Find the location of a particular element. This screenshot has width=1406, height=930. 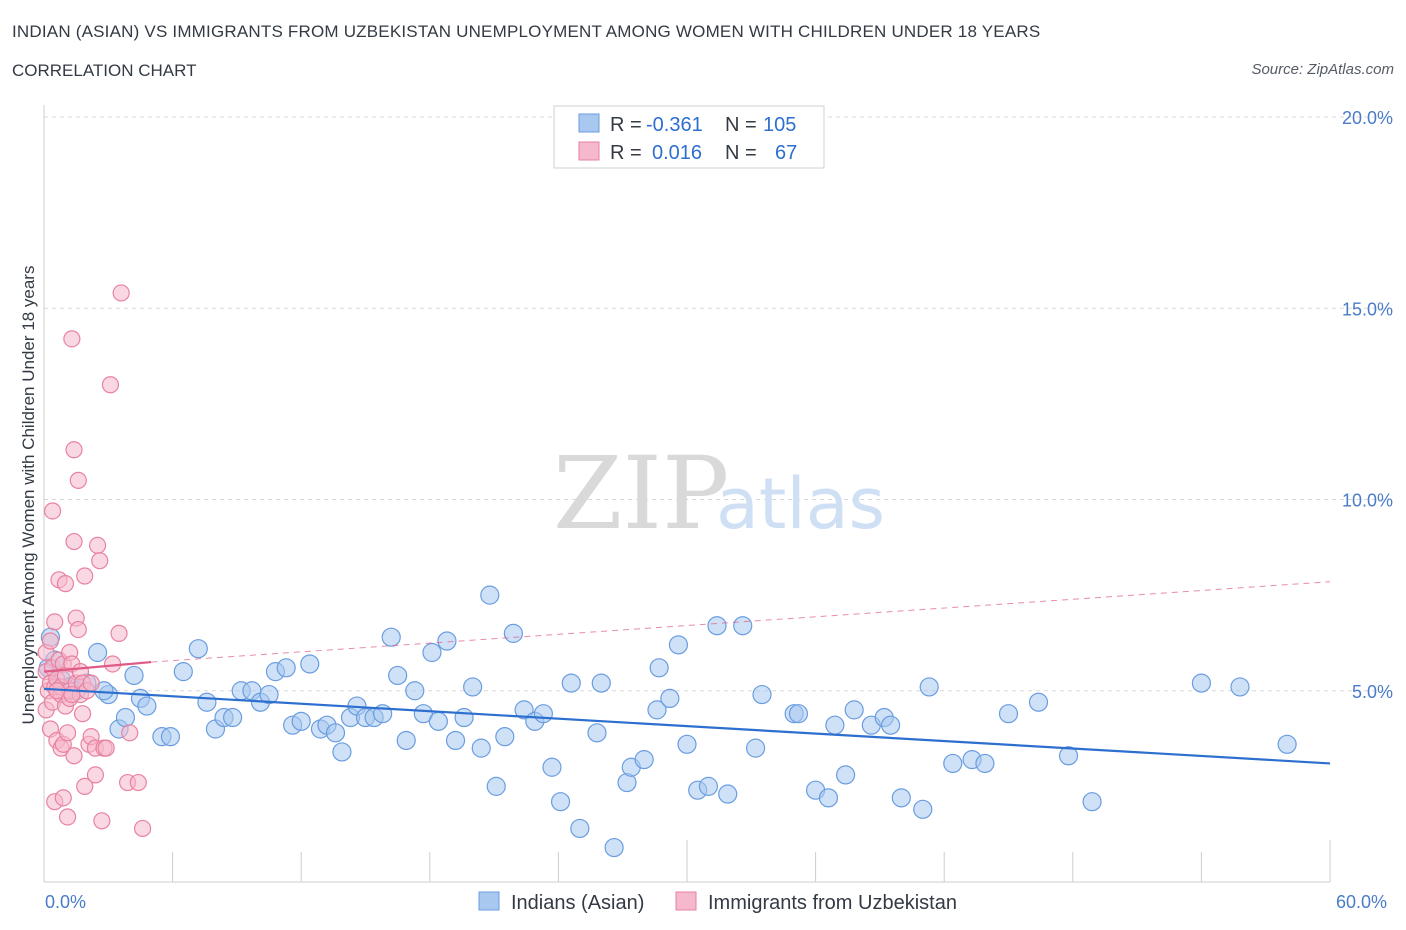

stats-legend: R = -0.361 N = 105 R = 0.016 N = 67 is located at coordinates (689, 137).